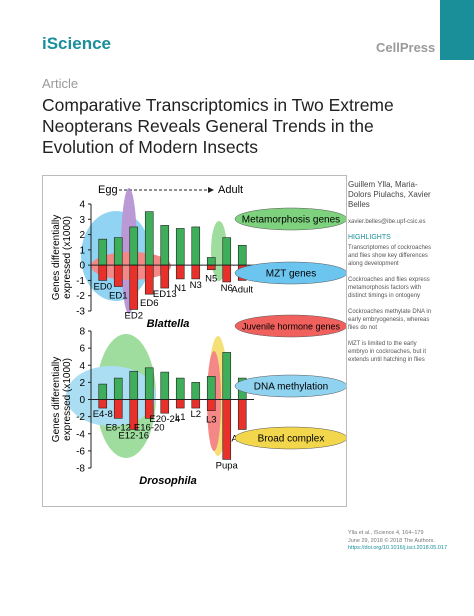  What do you see at coordinates (196, 285) in the screenshot?
I see `category-label: N3` at bounding box center [196, 285].